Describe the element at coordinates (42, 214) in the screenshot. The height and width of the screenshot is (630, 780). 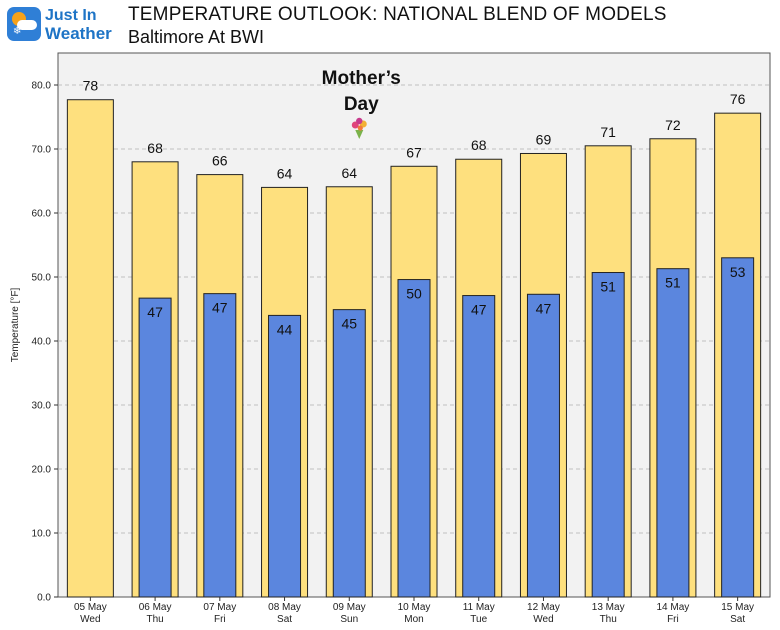
I see `y-tick-label: 60.0` at that location.